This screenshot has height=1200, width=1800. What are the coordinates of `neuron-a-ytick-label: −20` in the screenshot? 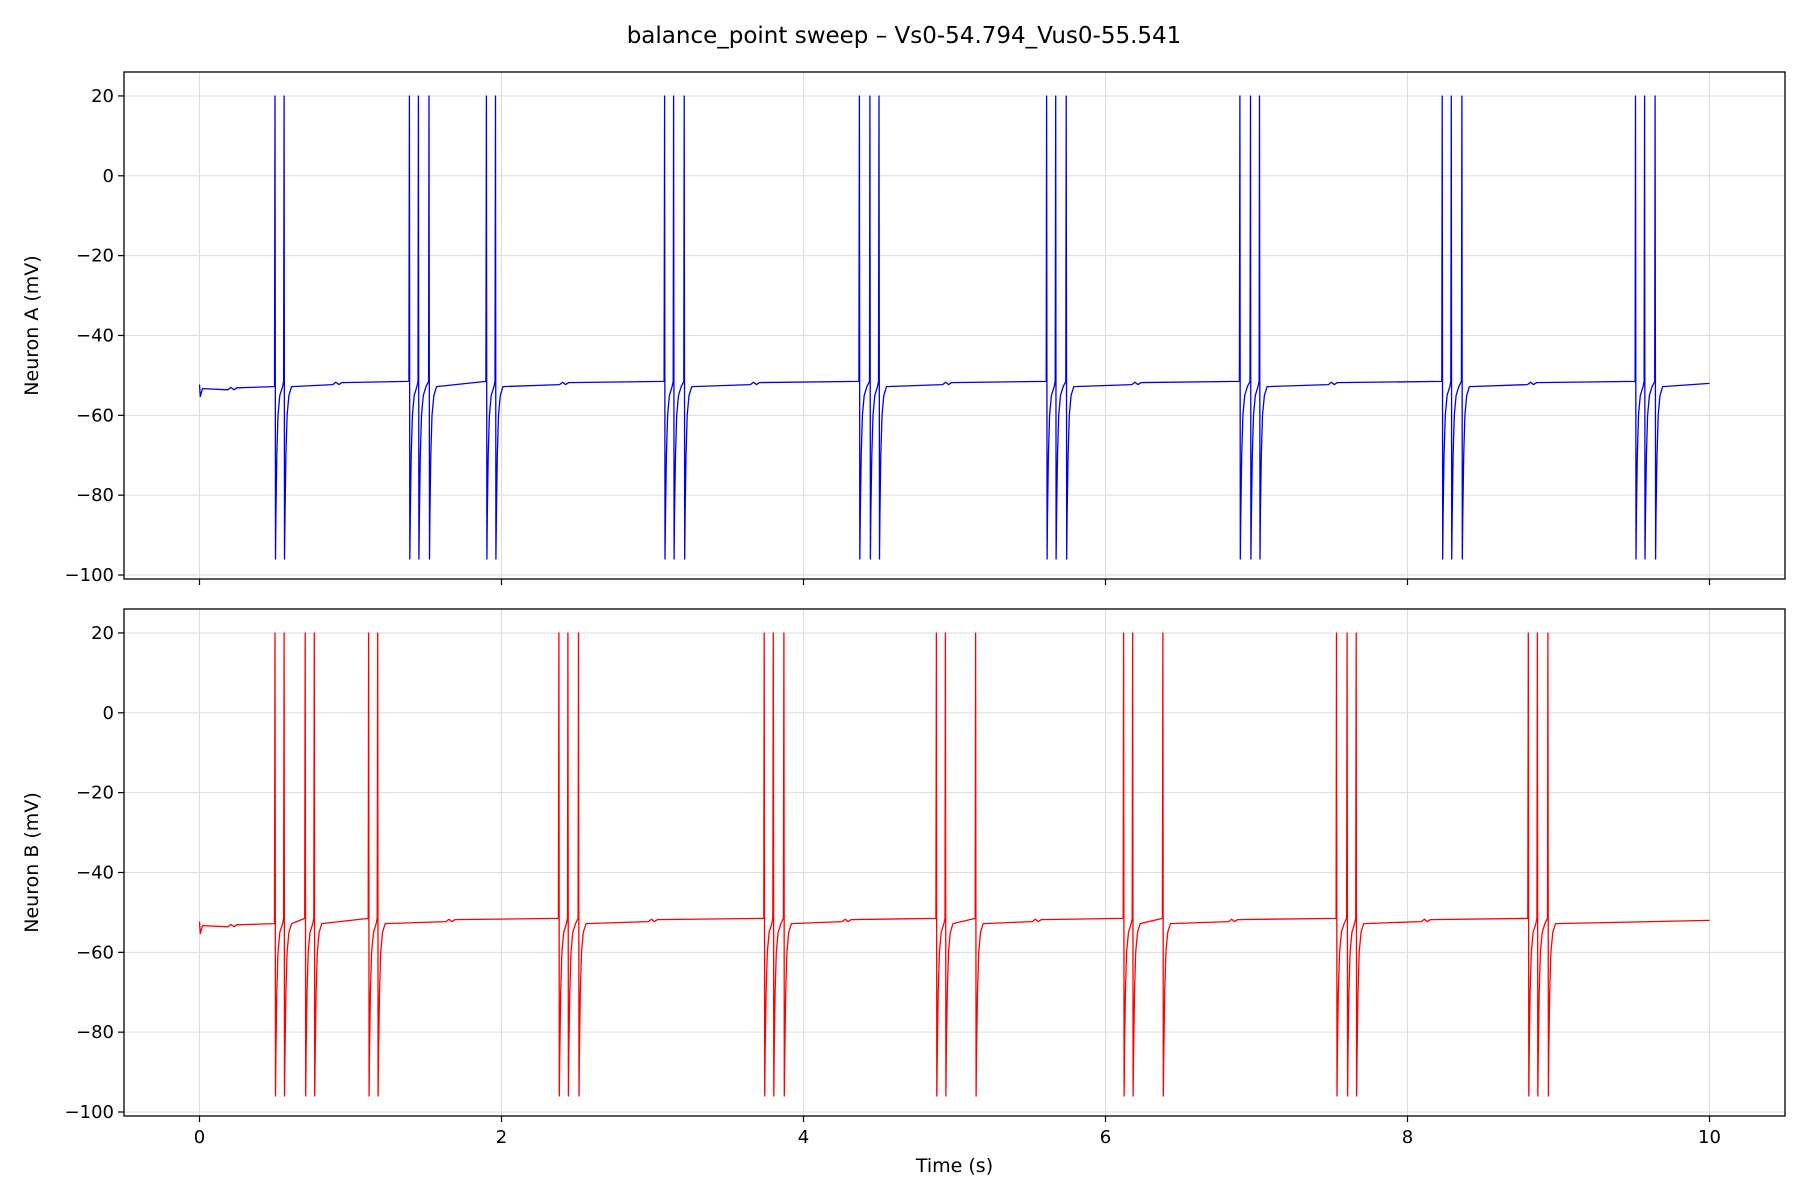 It's located at (95, 256).